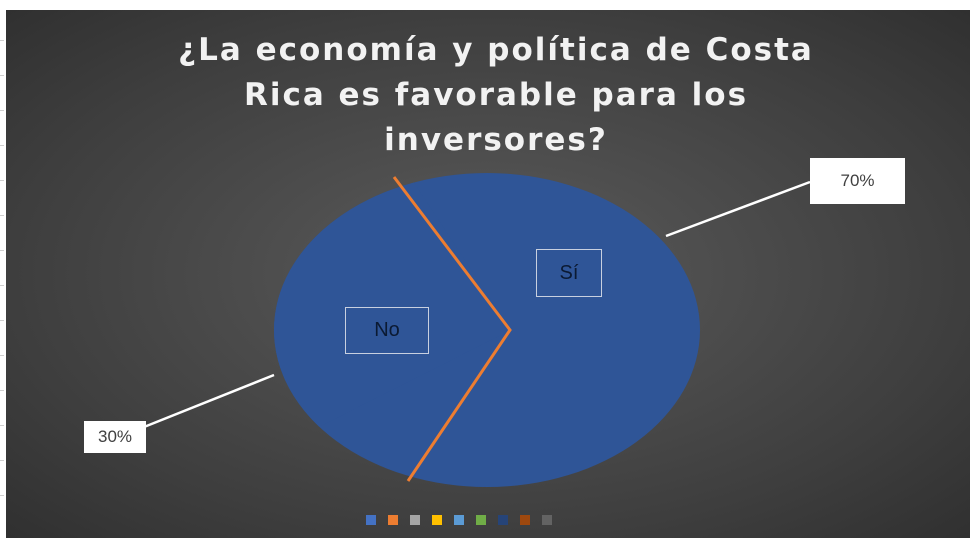 Image resolution: width=973 pixels, height=543 pixels. Describe the element at coordinates (857, 181) in the screenshot. I see `data-label-70: 70%` at that location.